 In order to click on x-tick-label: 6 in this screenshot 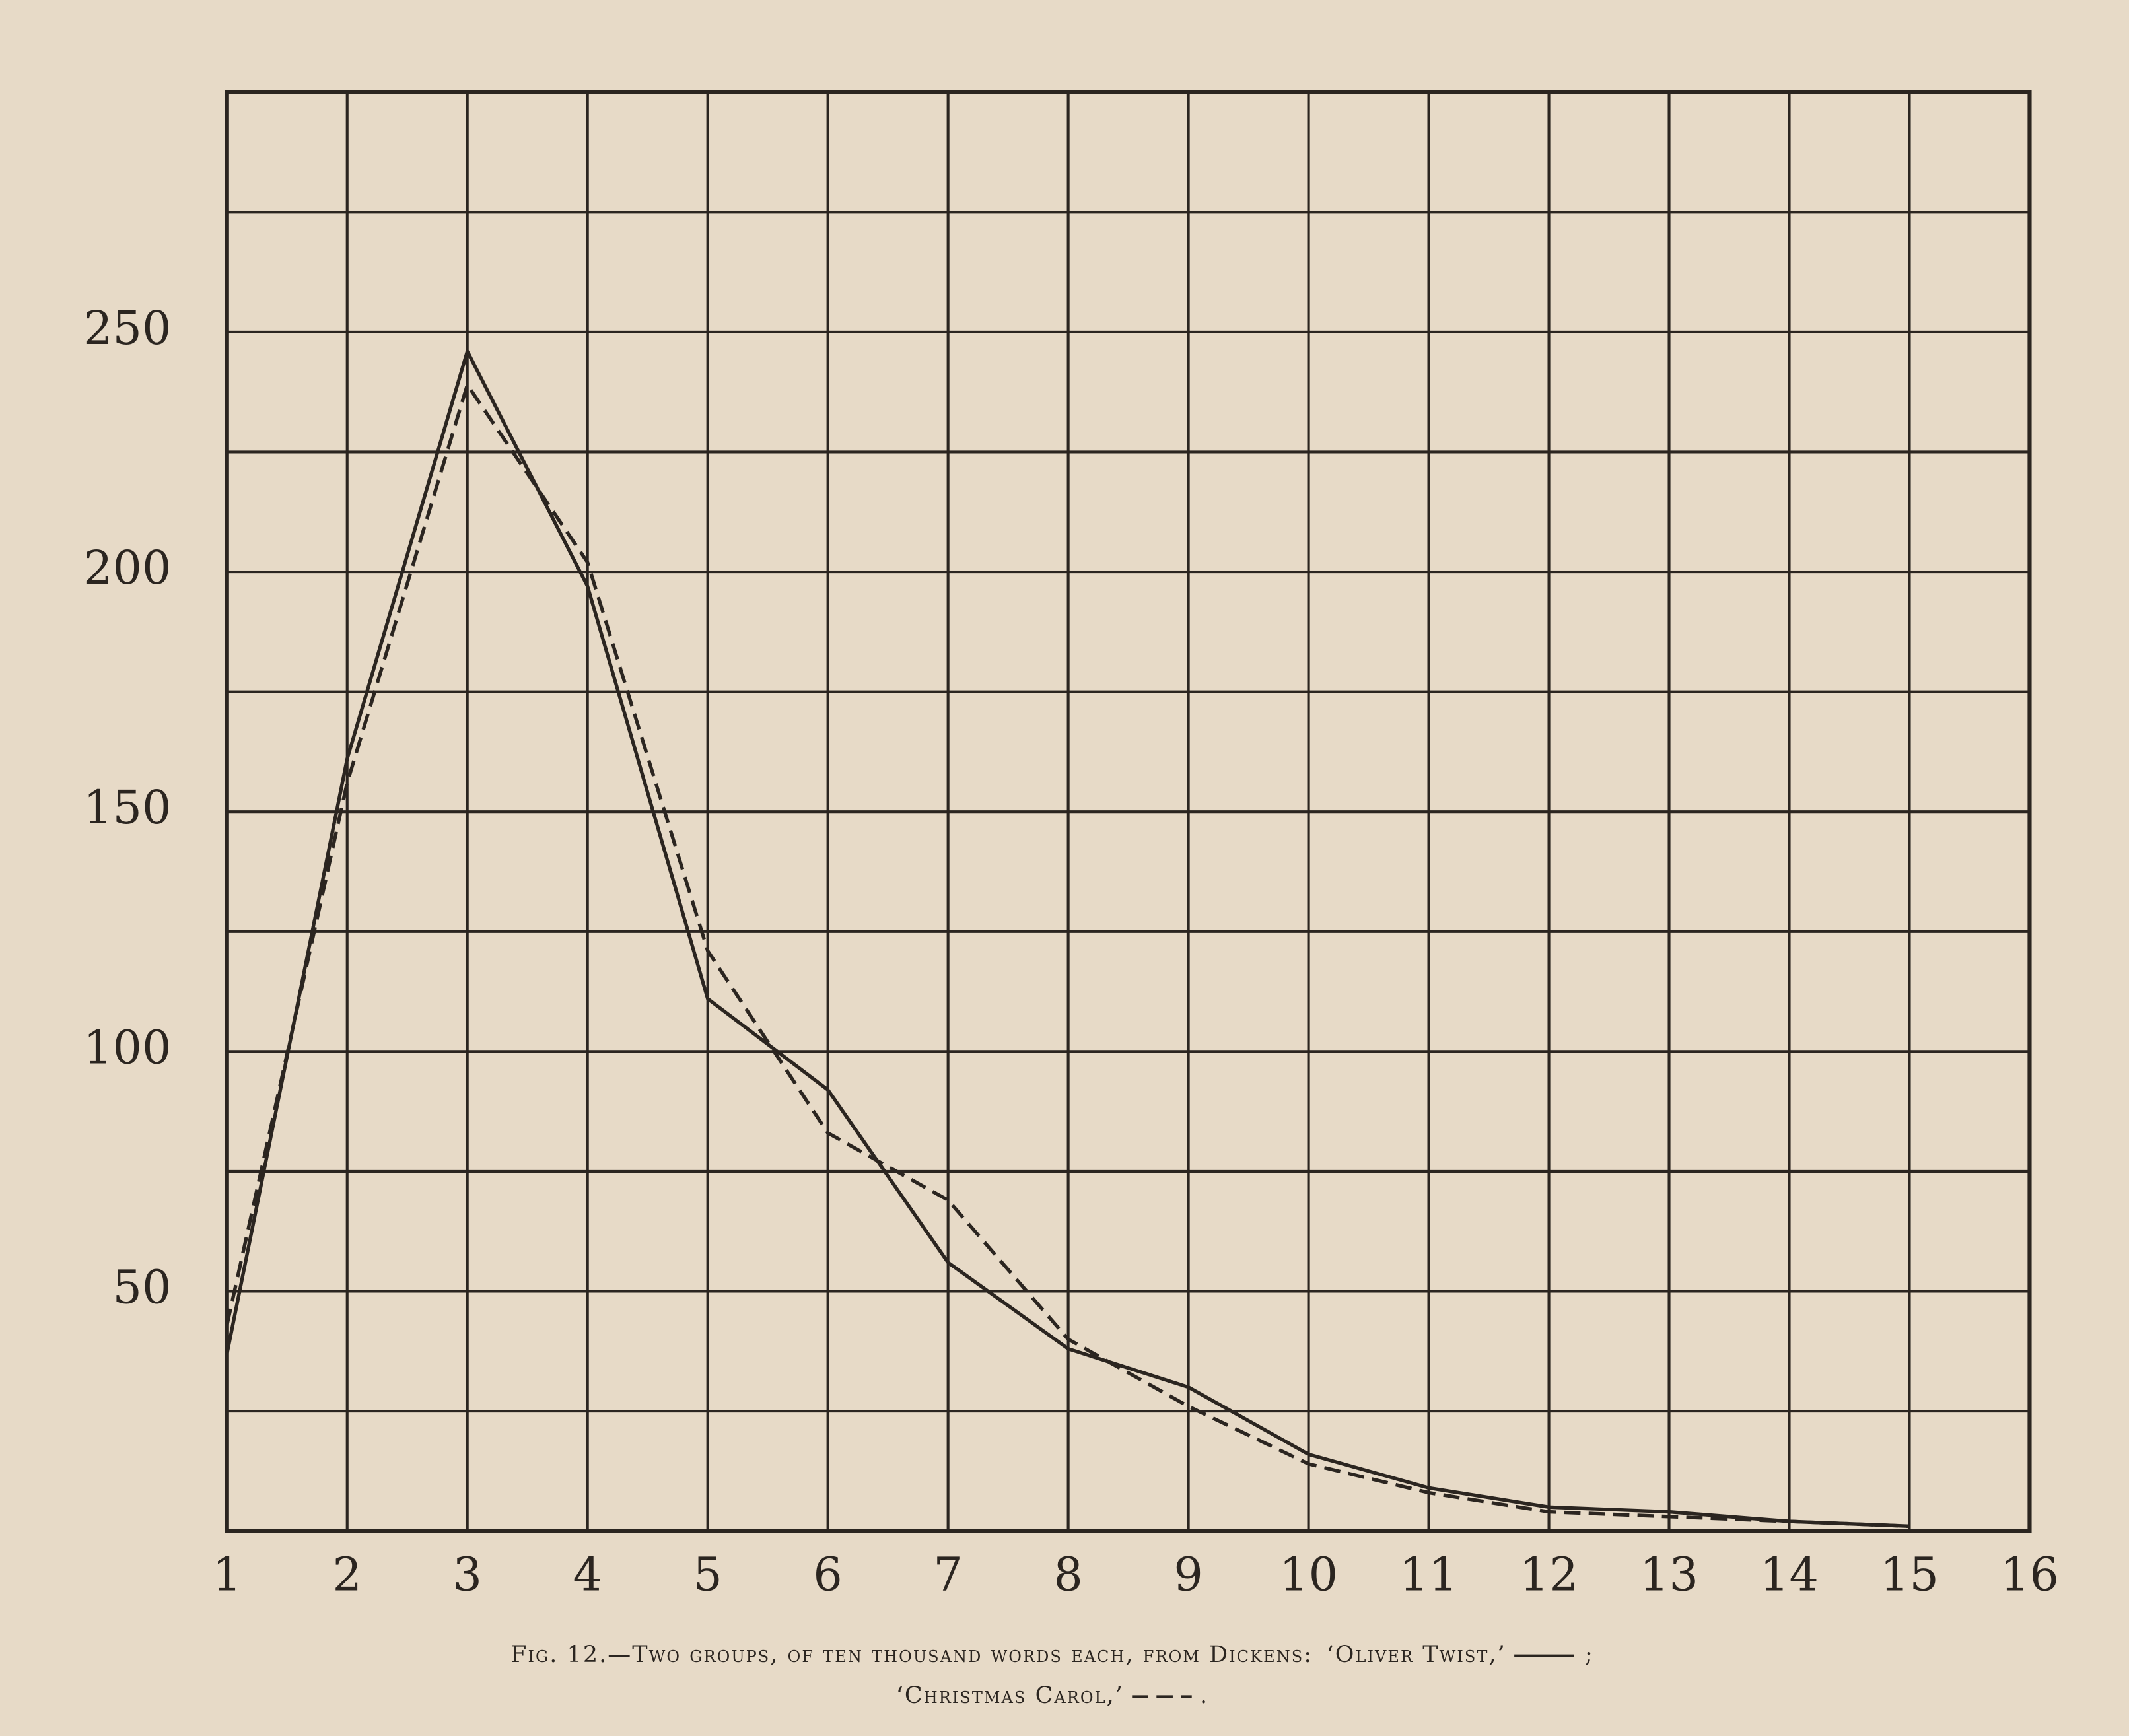, I will do `click(828, 1575)`.